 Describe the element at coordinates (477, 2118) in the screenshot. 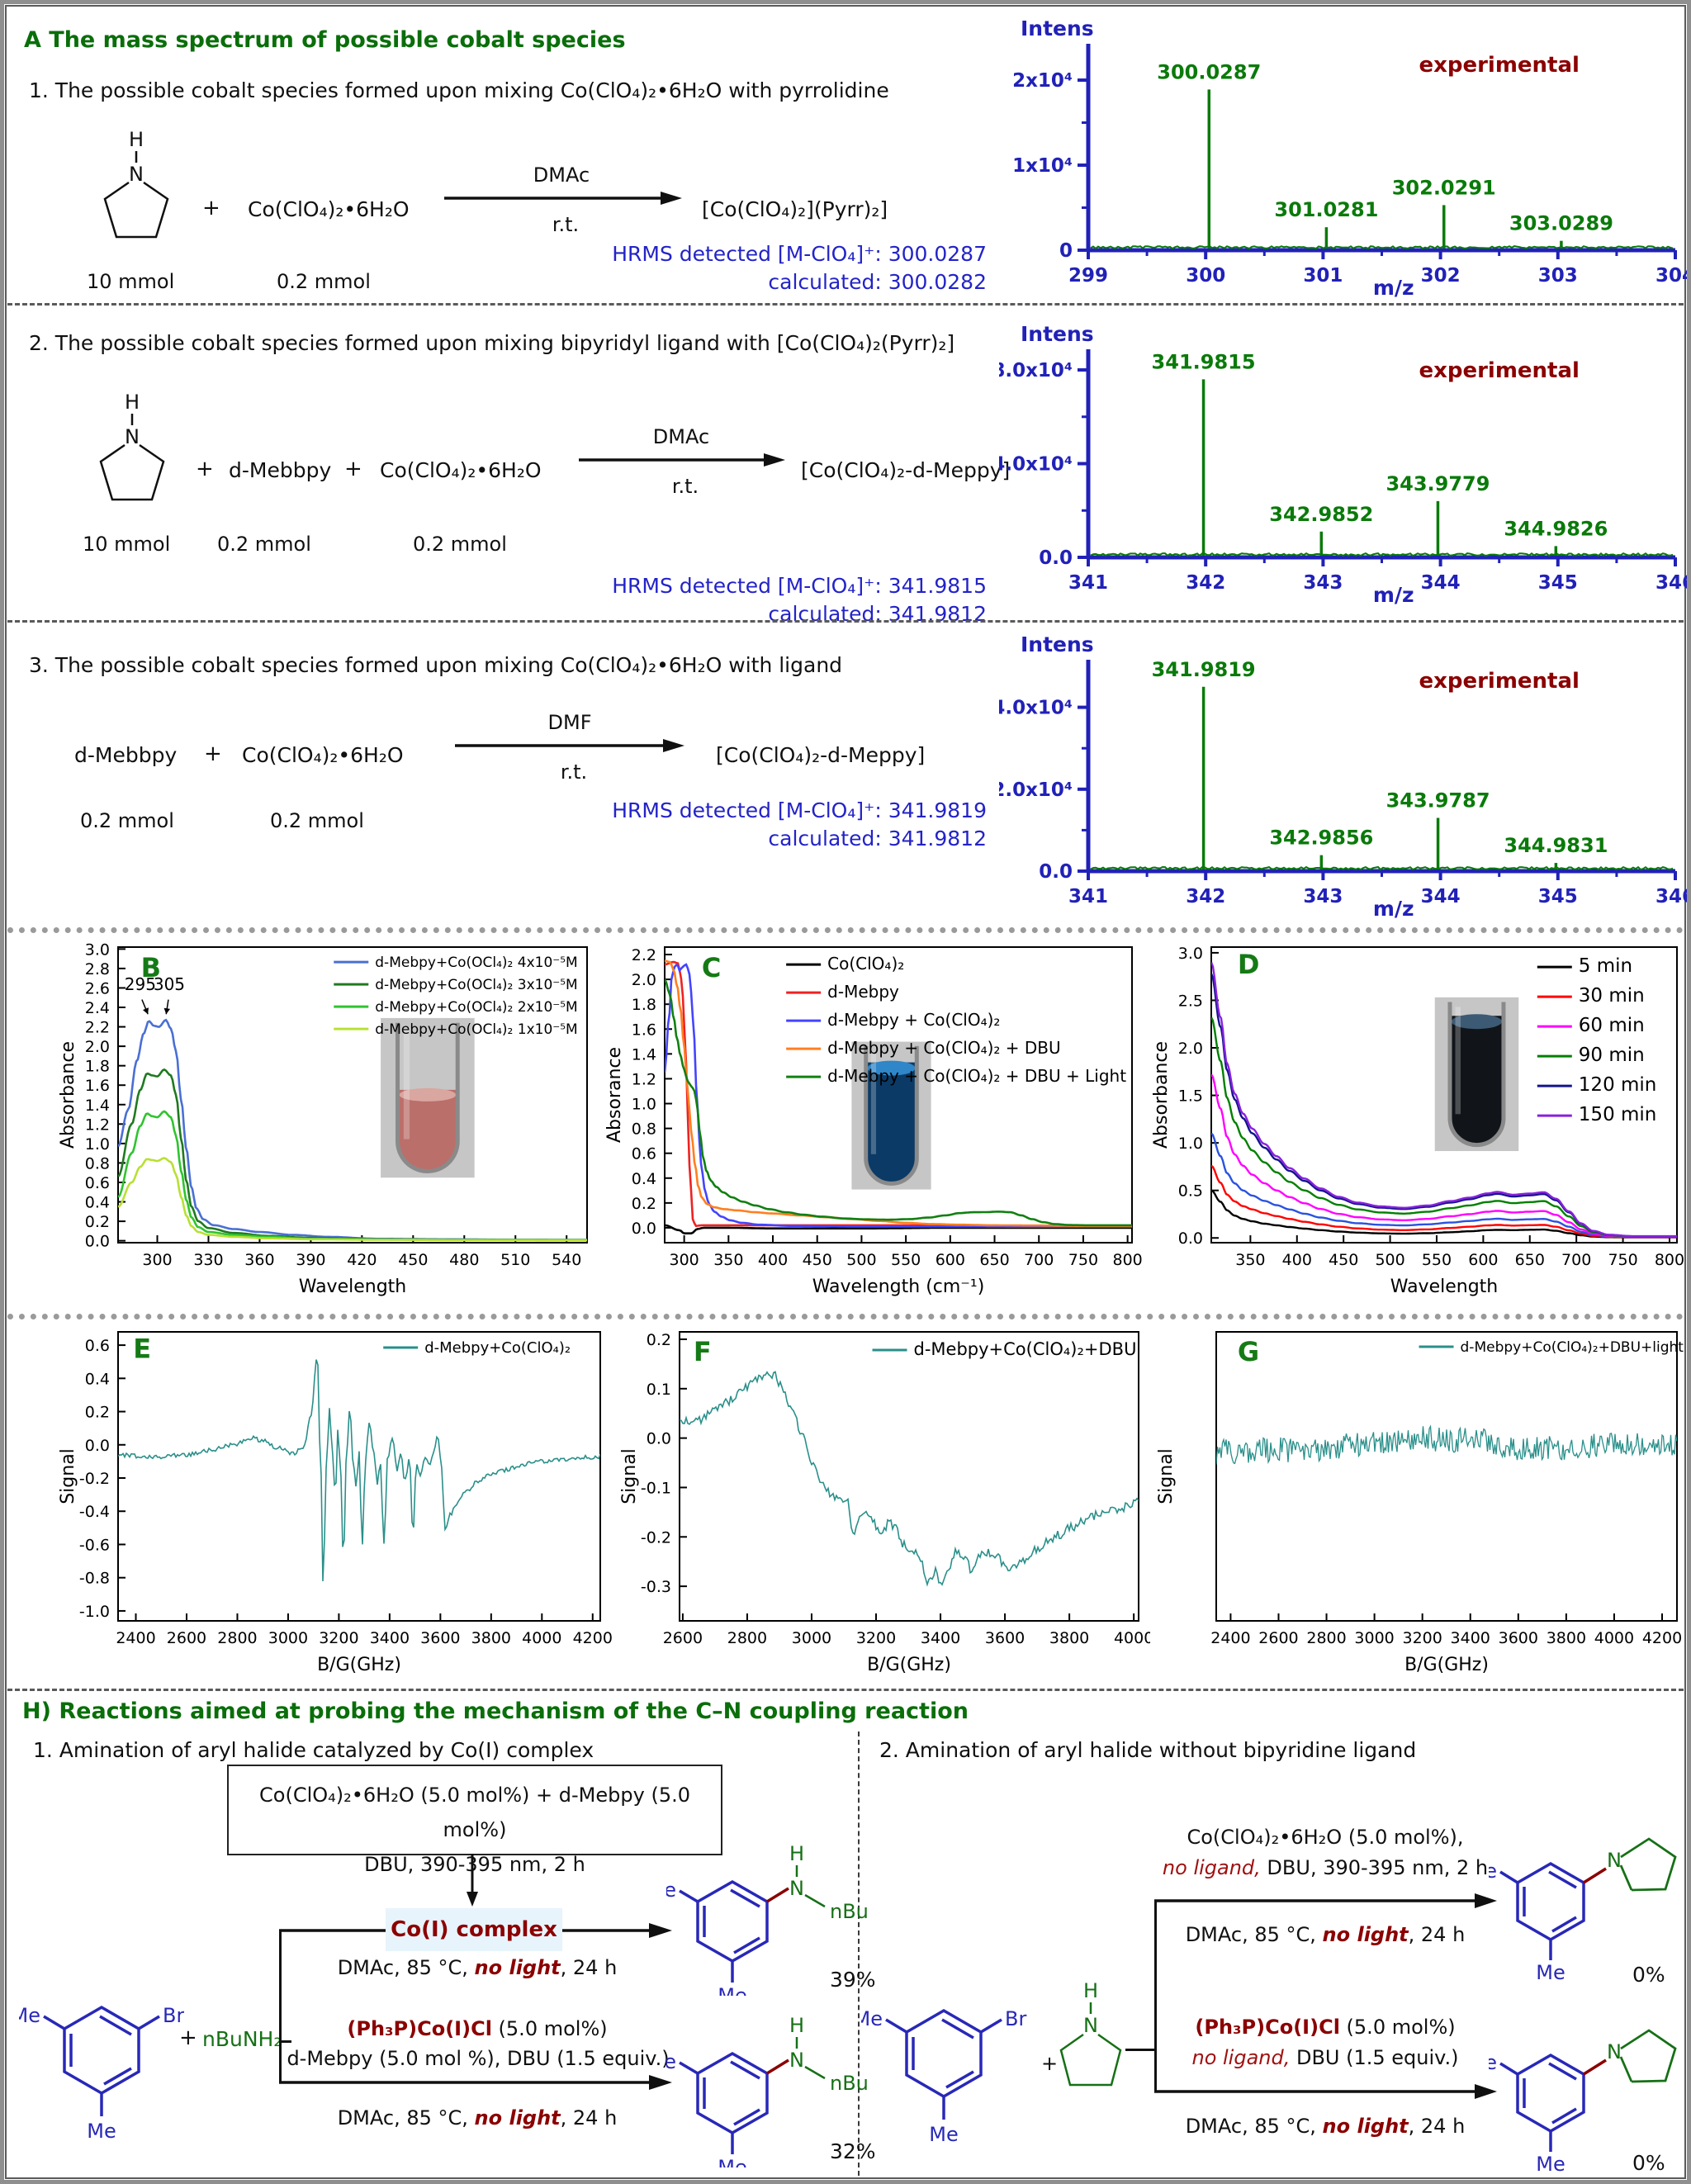

I see `h1-conditions-bottom: DMAc, 85 °C, no light, 24 h` at that location.